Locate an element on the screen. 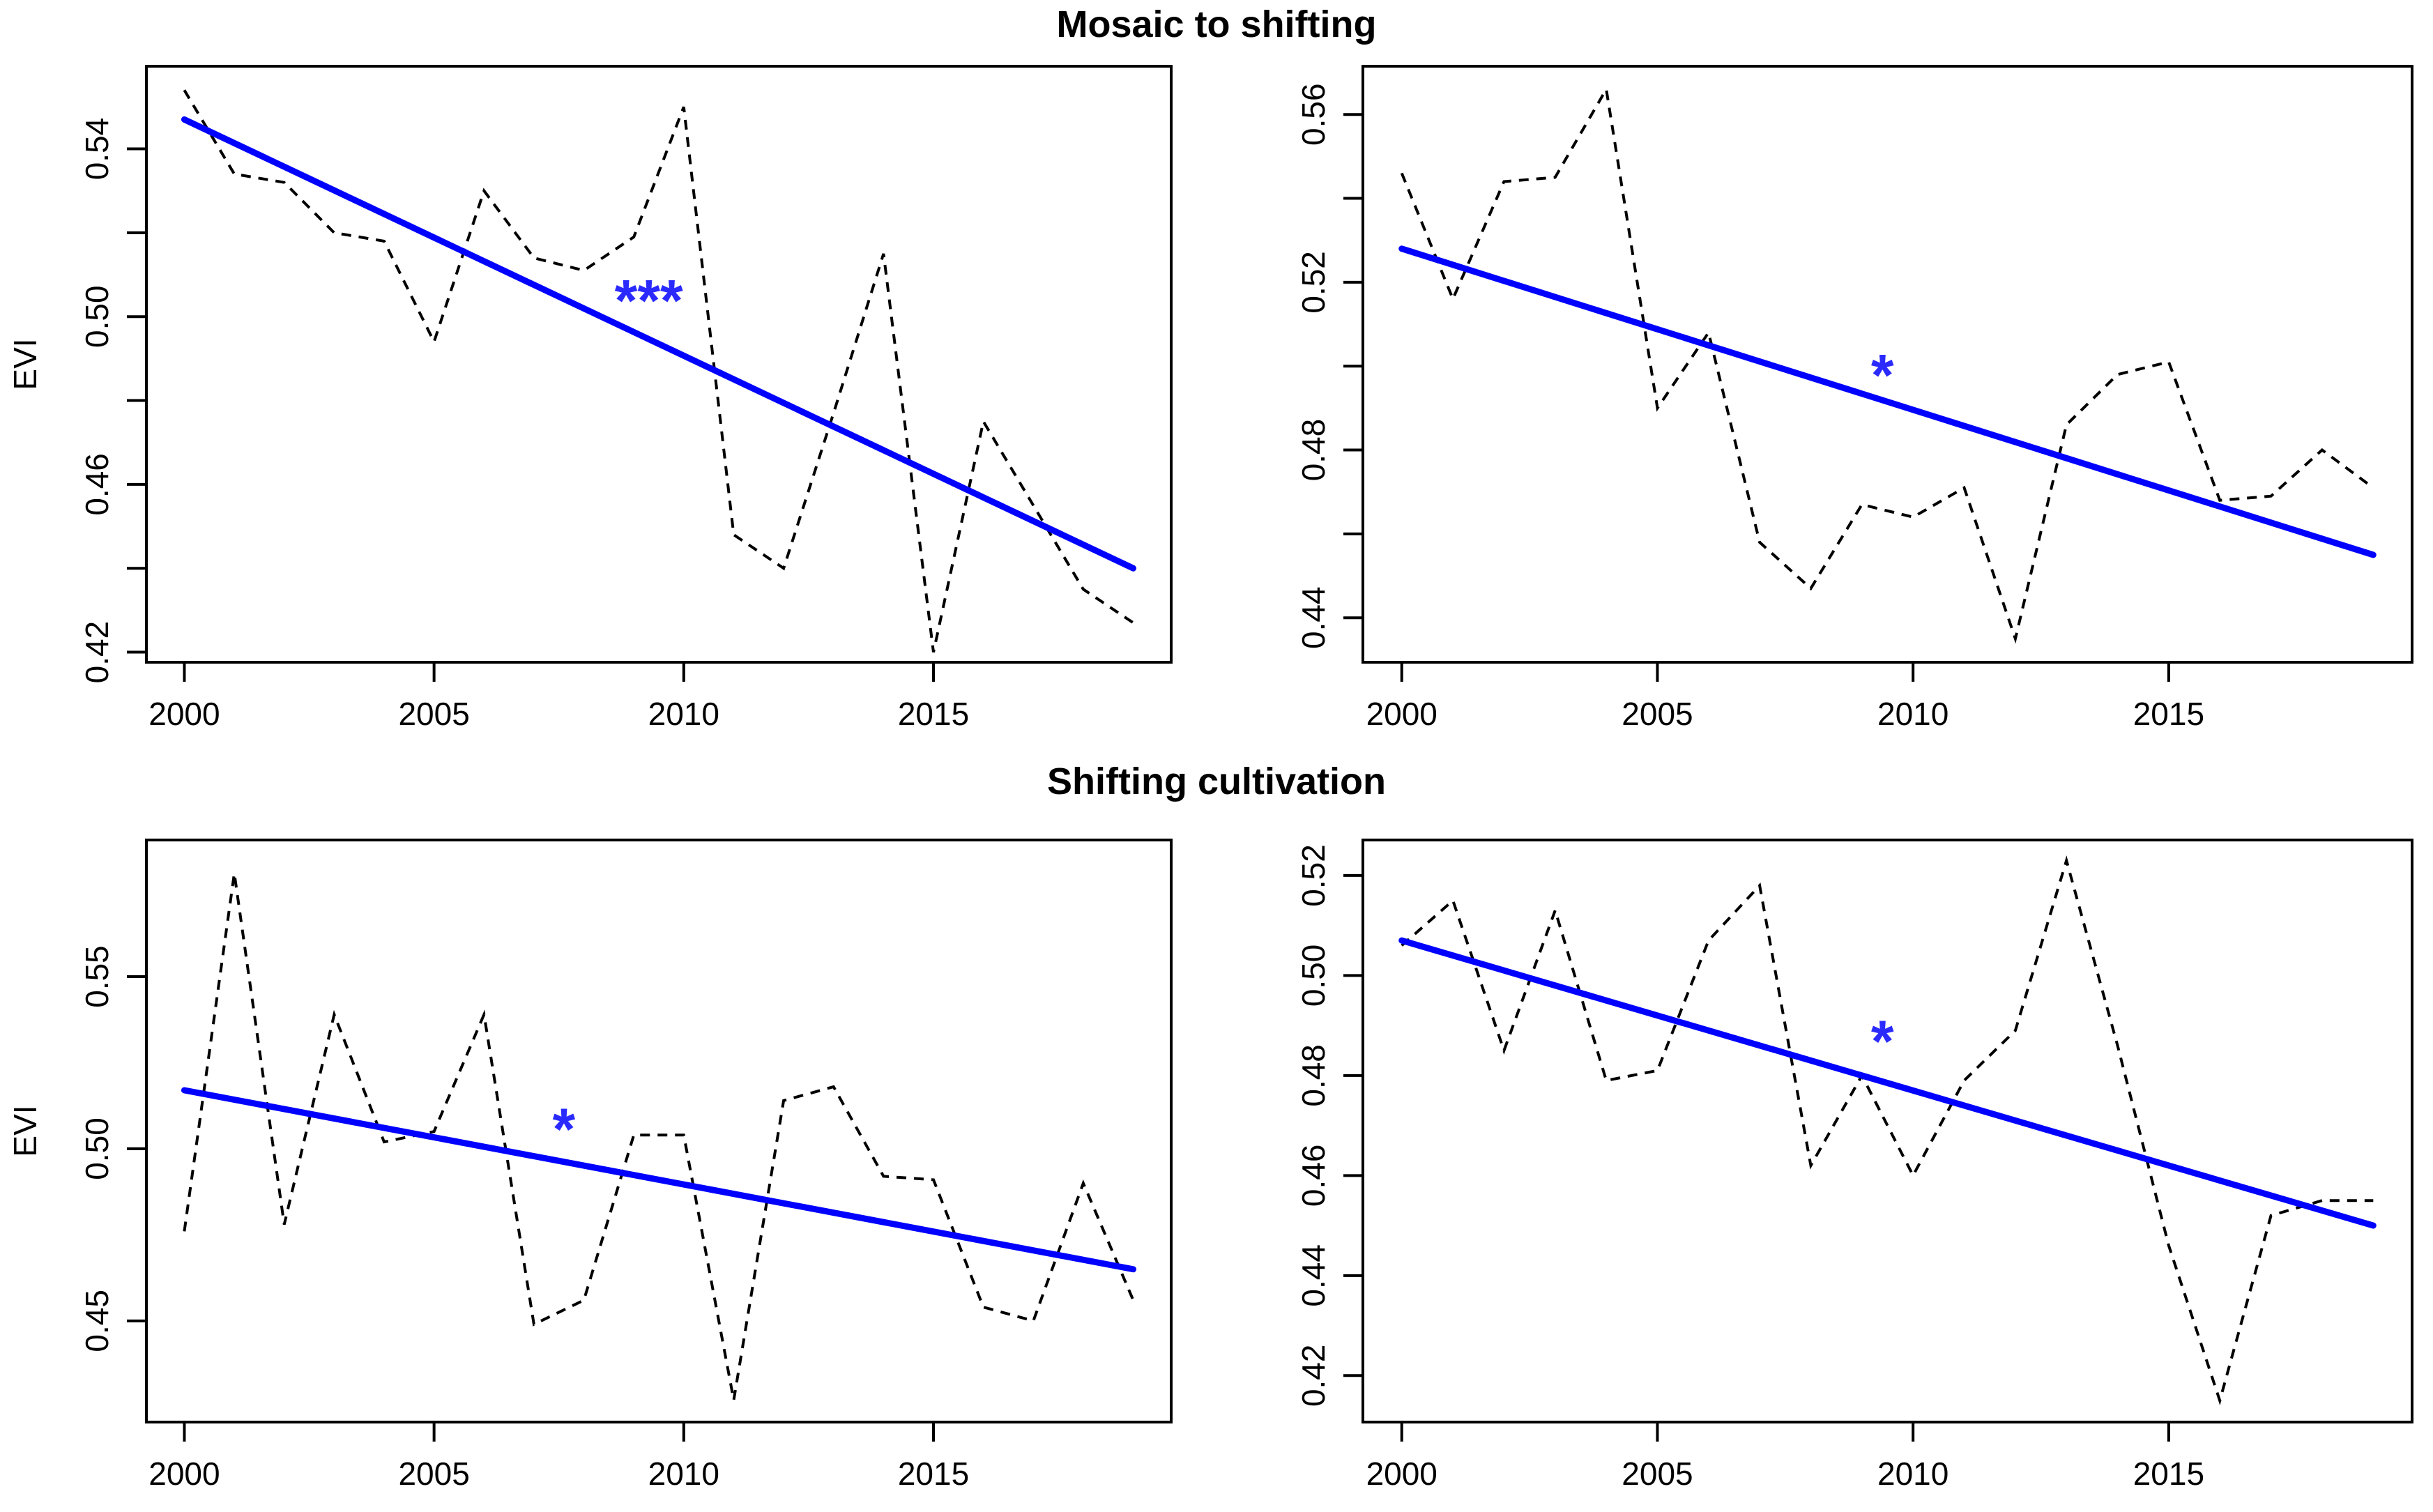 The image size is (2433, 1512). y-tick-label: 0.56 is located at coordinates (1313, 114).